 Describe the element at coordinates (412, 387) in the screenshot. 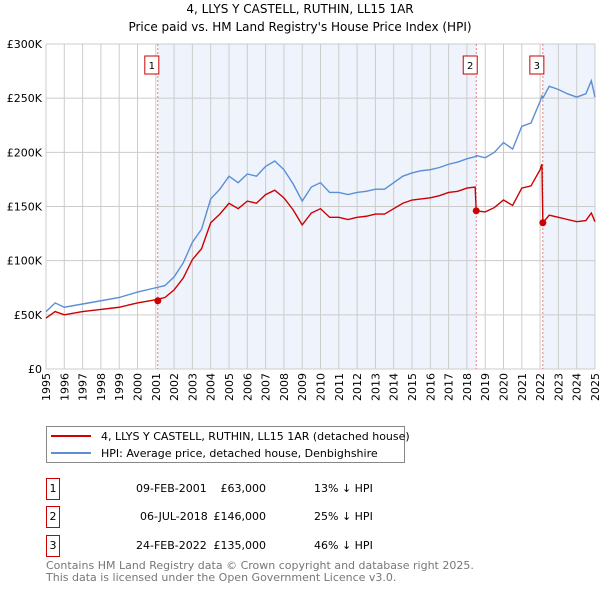

I see `x-tick-label: 2015` at that location.